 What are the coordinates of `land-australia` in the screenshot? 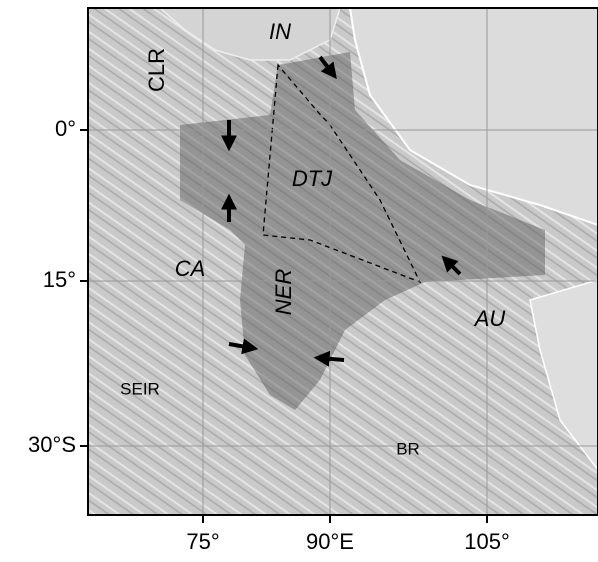 It's located at (563, 375).